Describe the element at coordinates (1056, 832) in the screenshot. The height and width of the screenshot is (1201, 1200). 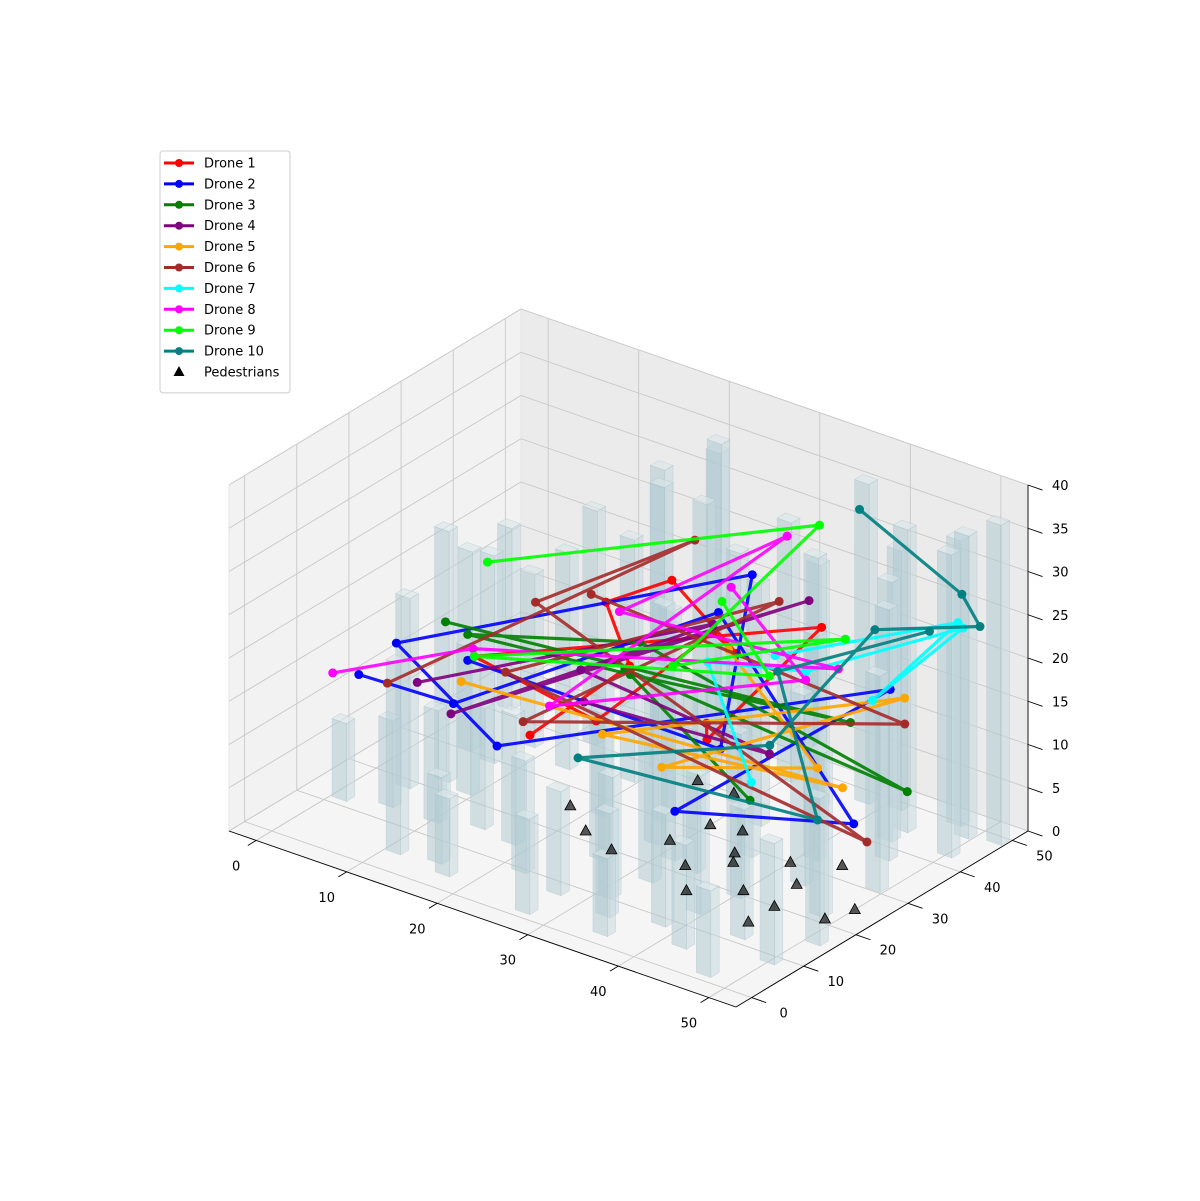
I see `z-tick-label: 0` at that location.